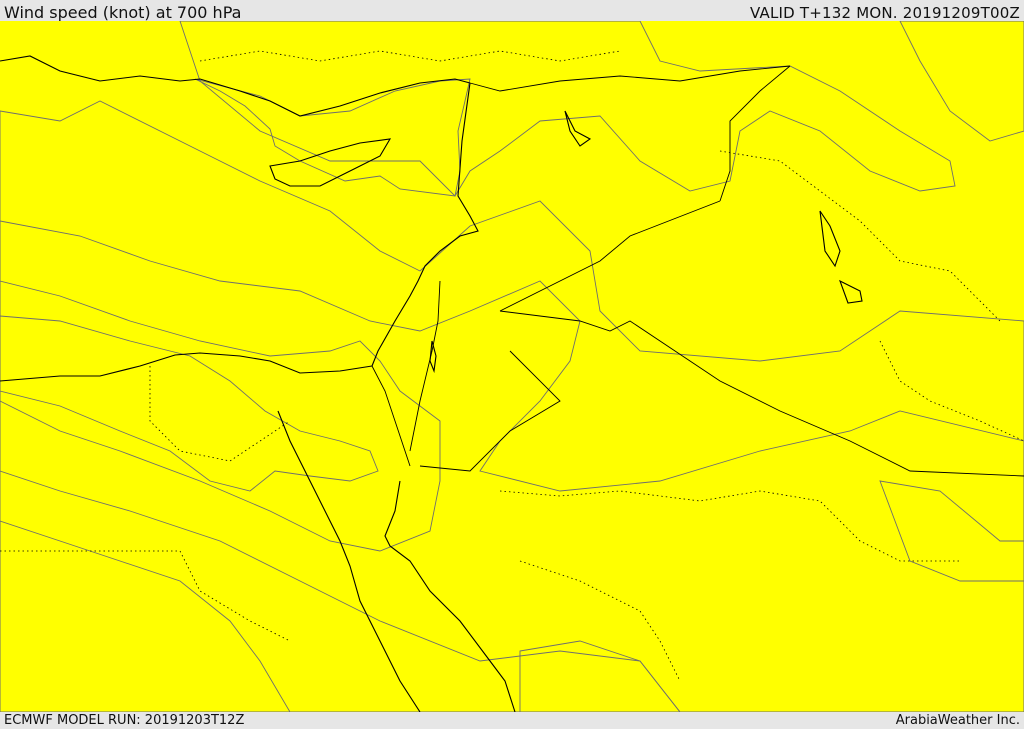  Describe the element at coordinates (761, 393) in the screenshot. I see `border-jordan-saudi` at that location.